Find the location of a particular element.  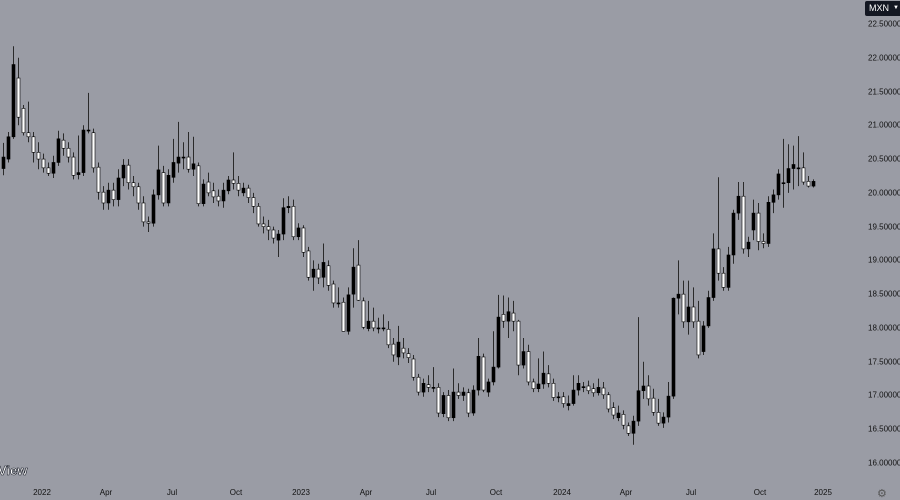

price-tick-label: 22.50000 is located at coordinates (884, 24).